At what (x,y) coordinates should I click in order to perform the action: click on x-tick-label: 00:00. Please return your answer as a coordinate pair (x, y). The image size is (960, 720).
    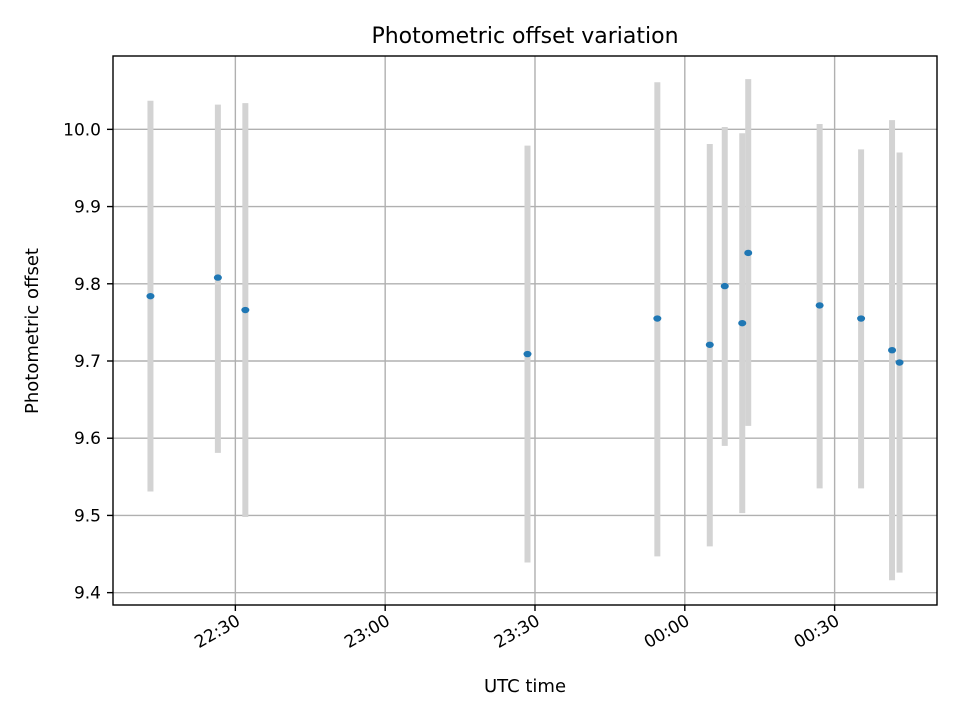
    Looking at the image, I should click on (667, 632).